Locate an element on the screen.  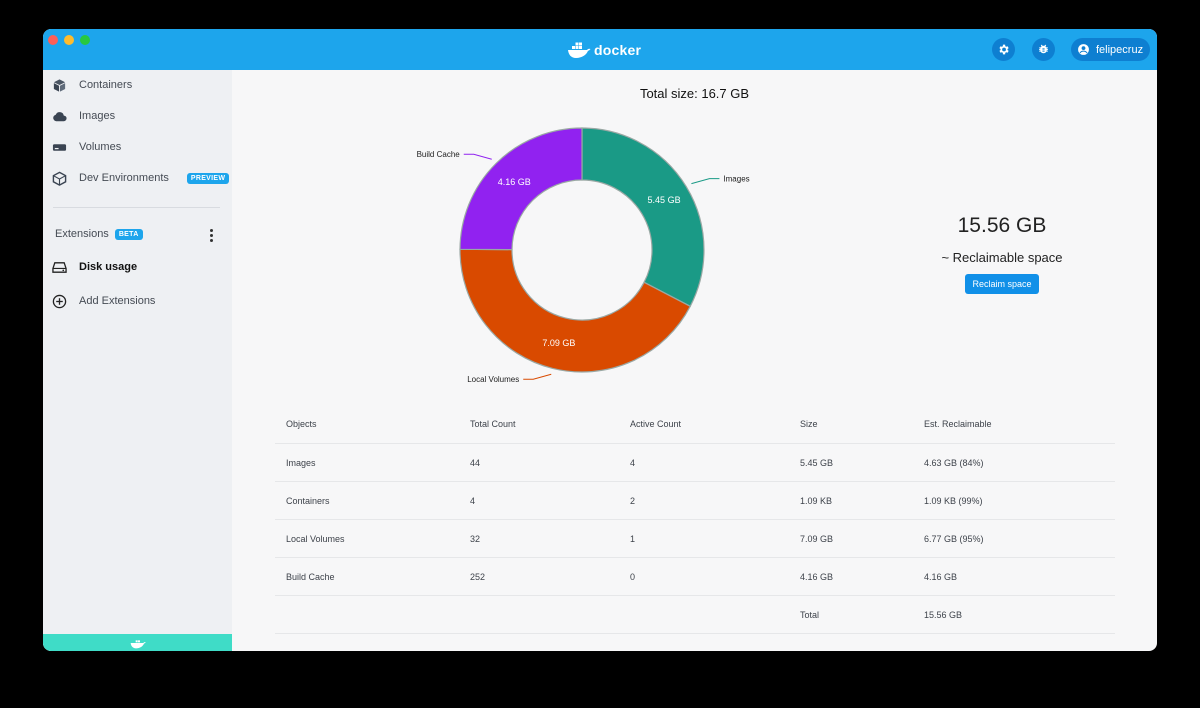
donut-slice-images is located at coordinates (643, 217).